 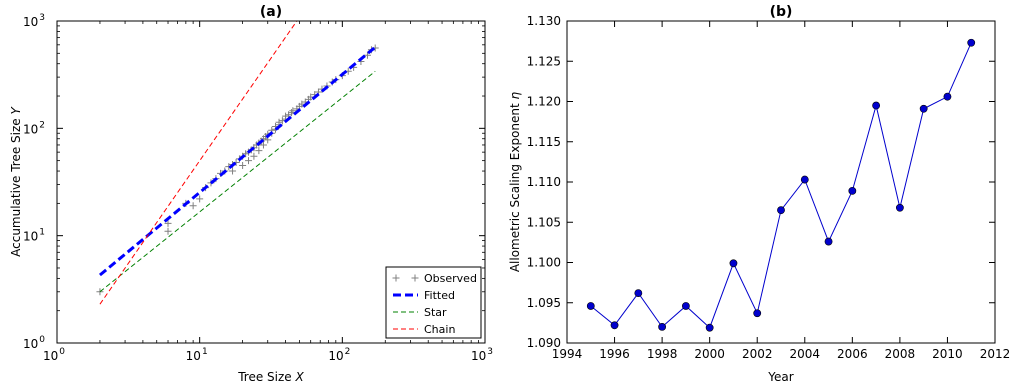 I want to click on x-tick-label: 1994, so click(x=567, y=354).